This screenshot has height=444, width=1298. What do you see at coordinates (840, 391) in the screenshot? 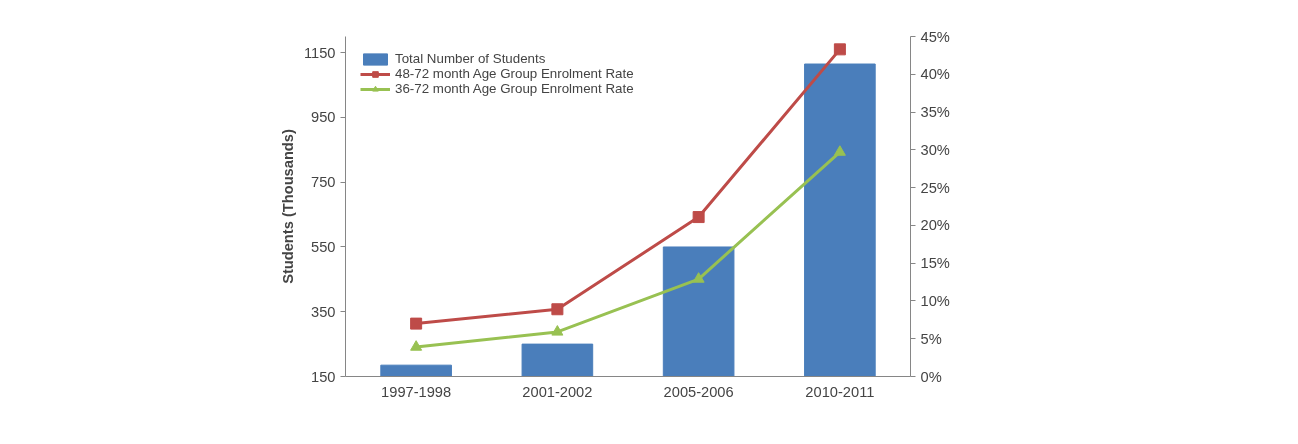
I see `x-tick-label: 2010-2011` at bounding box center [840, 391].